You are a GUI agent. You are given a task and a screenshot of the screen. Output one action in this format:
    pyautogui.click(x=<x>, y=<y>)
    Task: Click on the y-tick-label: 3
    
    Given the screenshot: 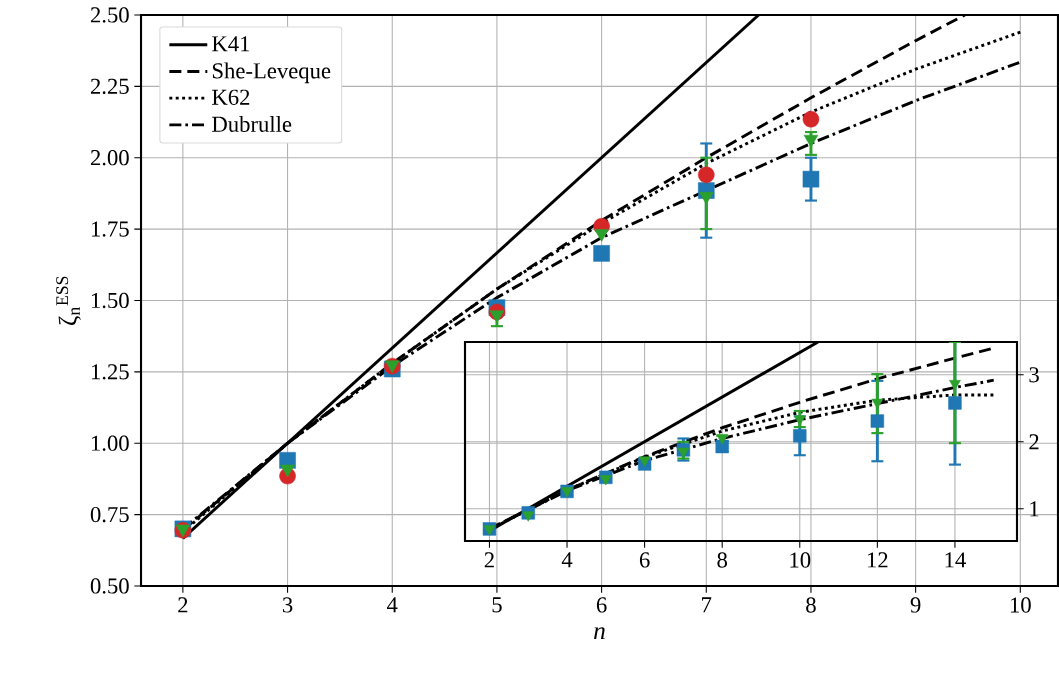 What is the action you would take?
    pyautogui.click(x=1034, y=375)
    